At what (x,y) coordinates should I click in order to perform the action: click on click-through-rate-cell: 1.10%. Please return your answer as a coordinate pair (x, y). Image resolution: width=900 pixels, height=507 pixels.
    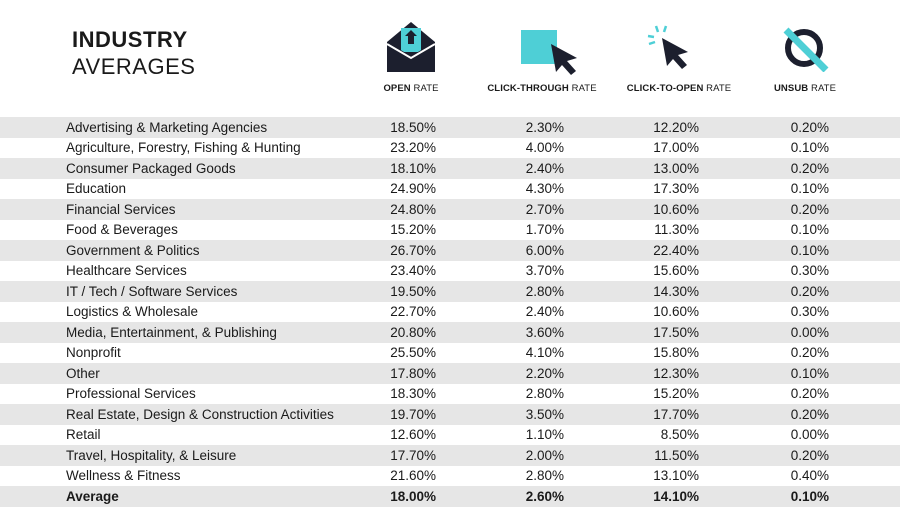
    Looking at the image, I should click on (544, 435).